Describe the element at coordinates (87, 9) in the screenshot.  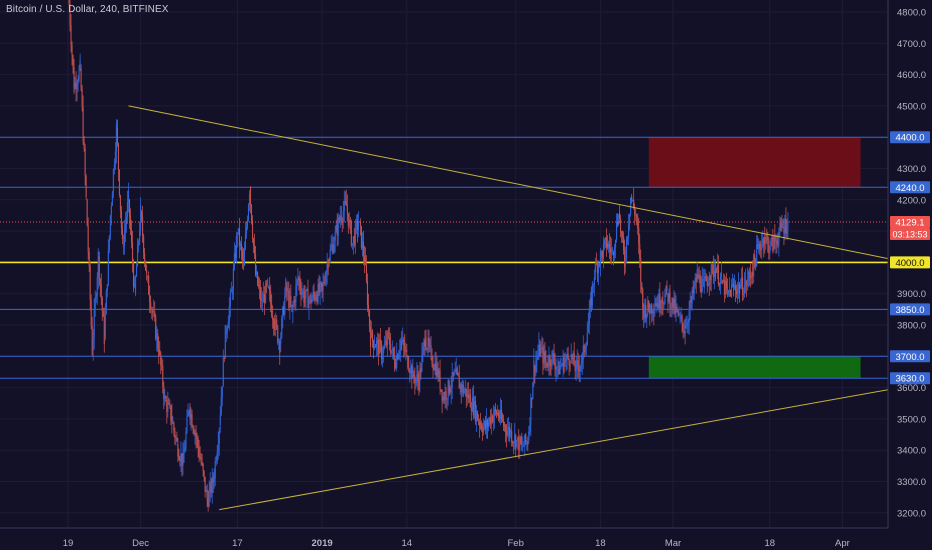
I see `chart-title: Bitcoin / U.S. Dollar, 240, BITFINEX` at that location.